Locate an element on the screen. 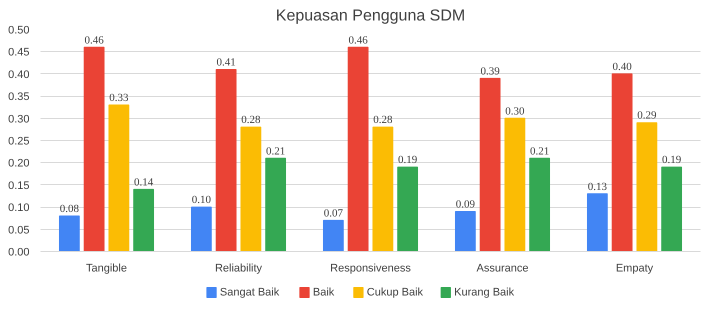 The height and width of the screenshot is (325, 718). data-label: 0.39 is located at coordinates (490, 71).